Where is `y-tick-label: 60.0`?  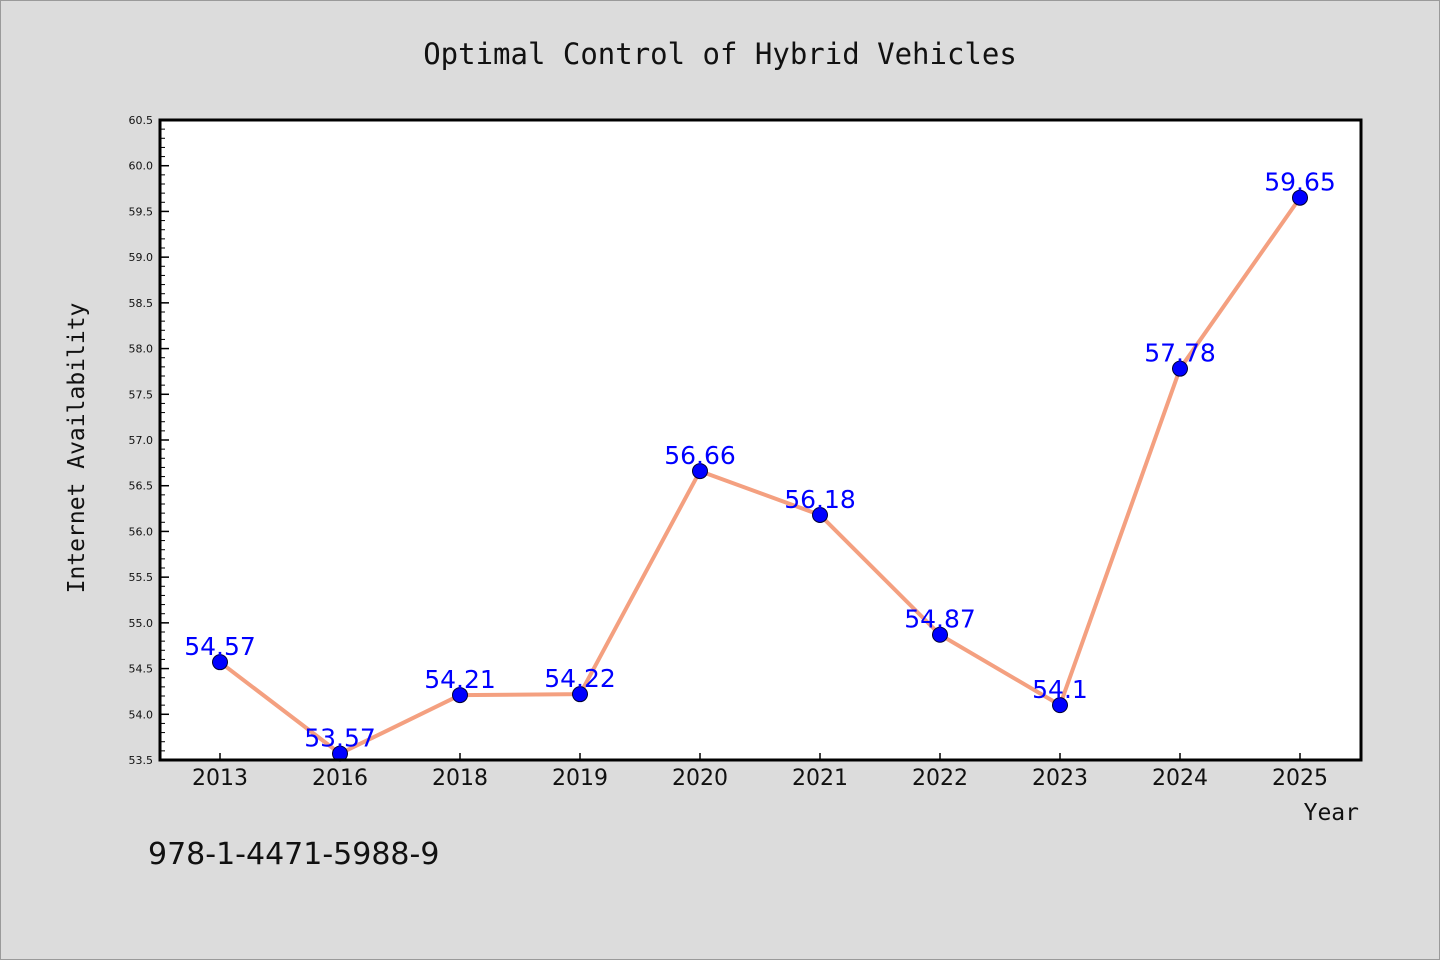 y-tick-label: 60.0 is located at coordinates (141, 166).